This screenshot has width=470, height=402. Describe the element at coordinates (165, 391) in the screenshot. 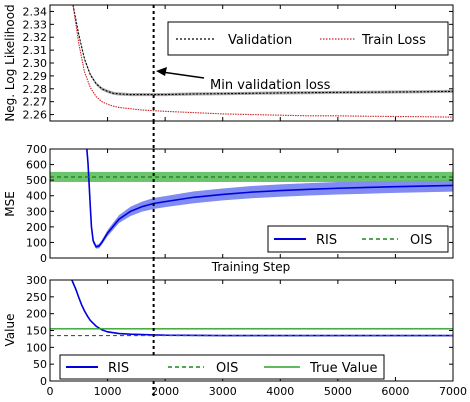

I see `x-tick-label: 2000` at that location.